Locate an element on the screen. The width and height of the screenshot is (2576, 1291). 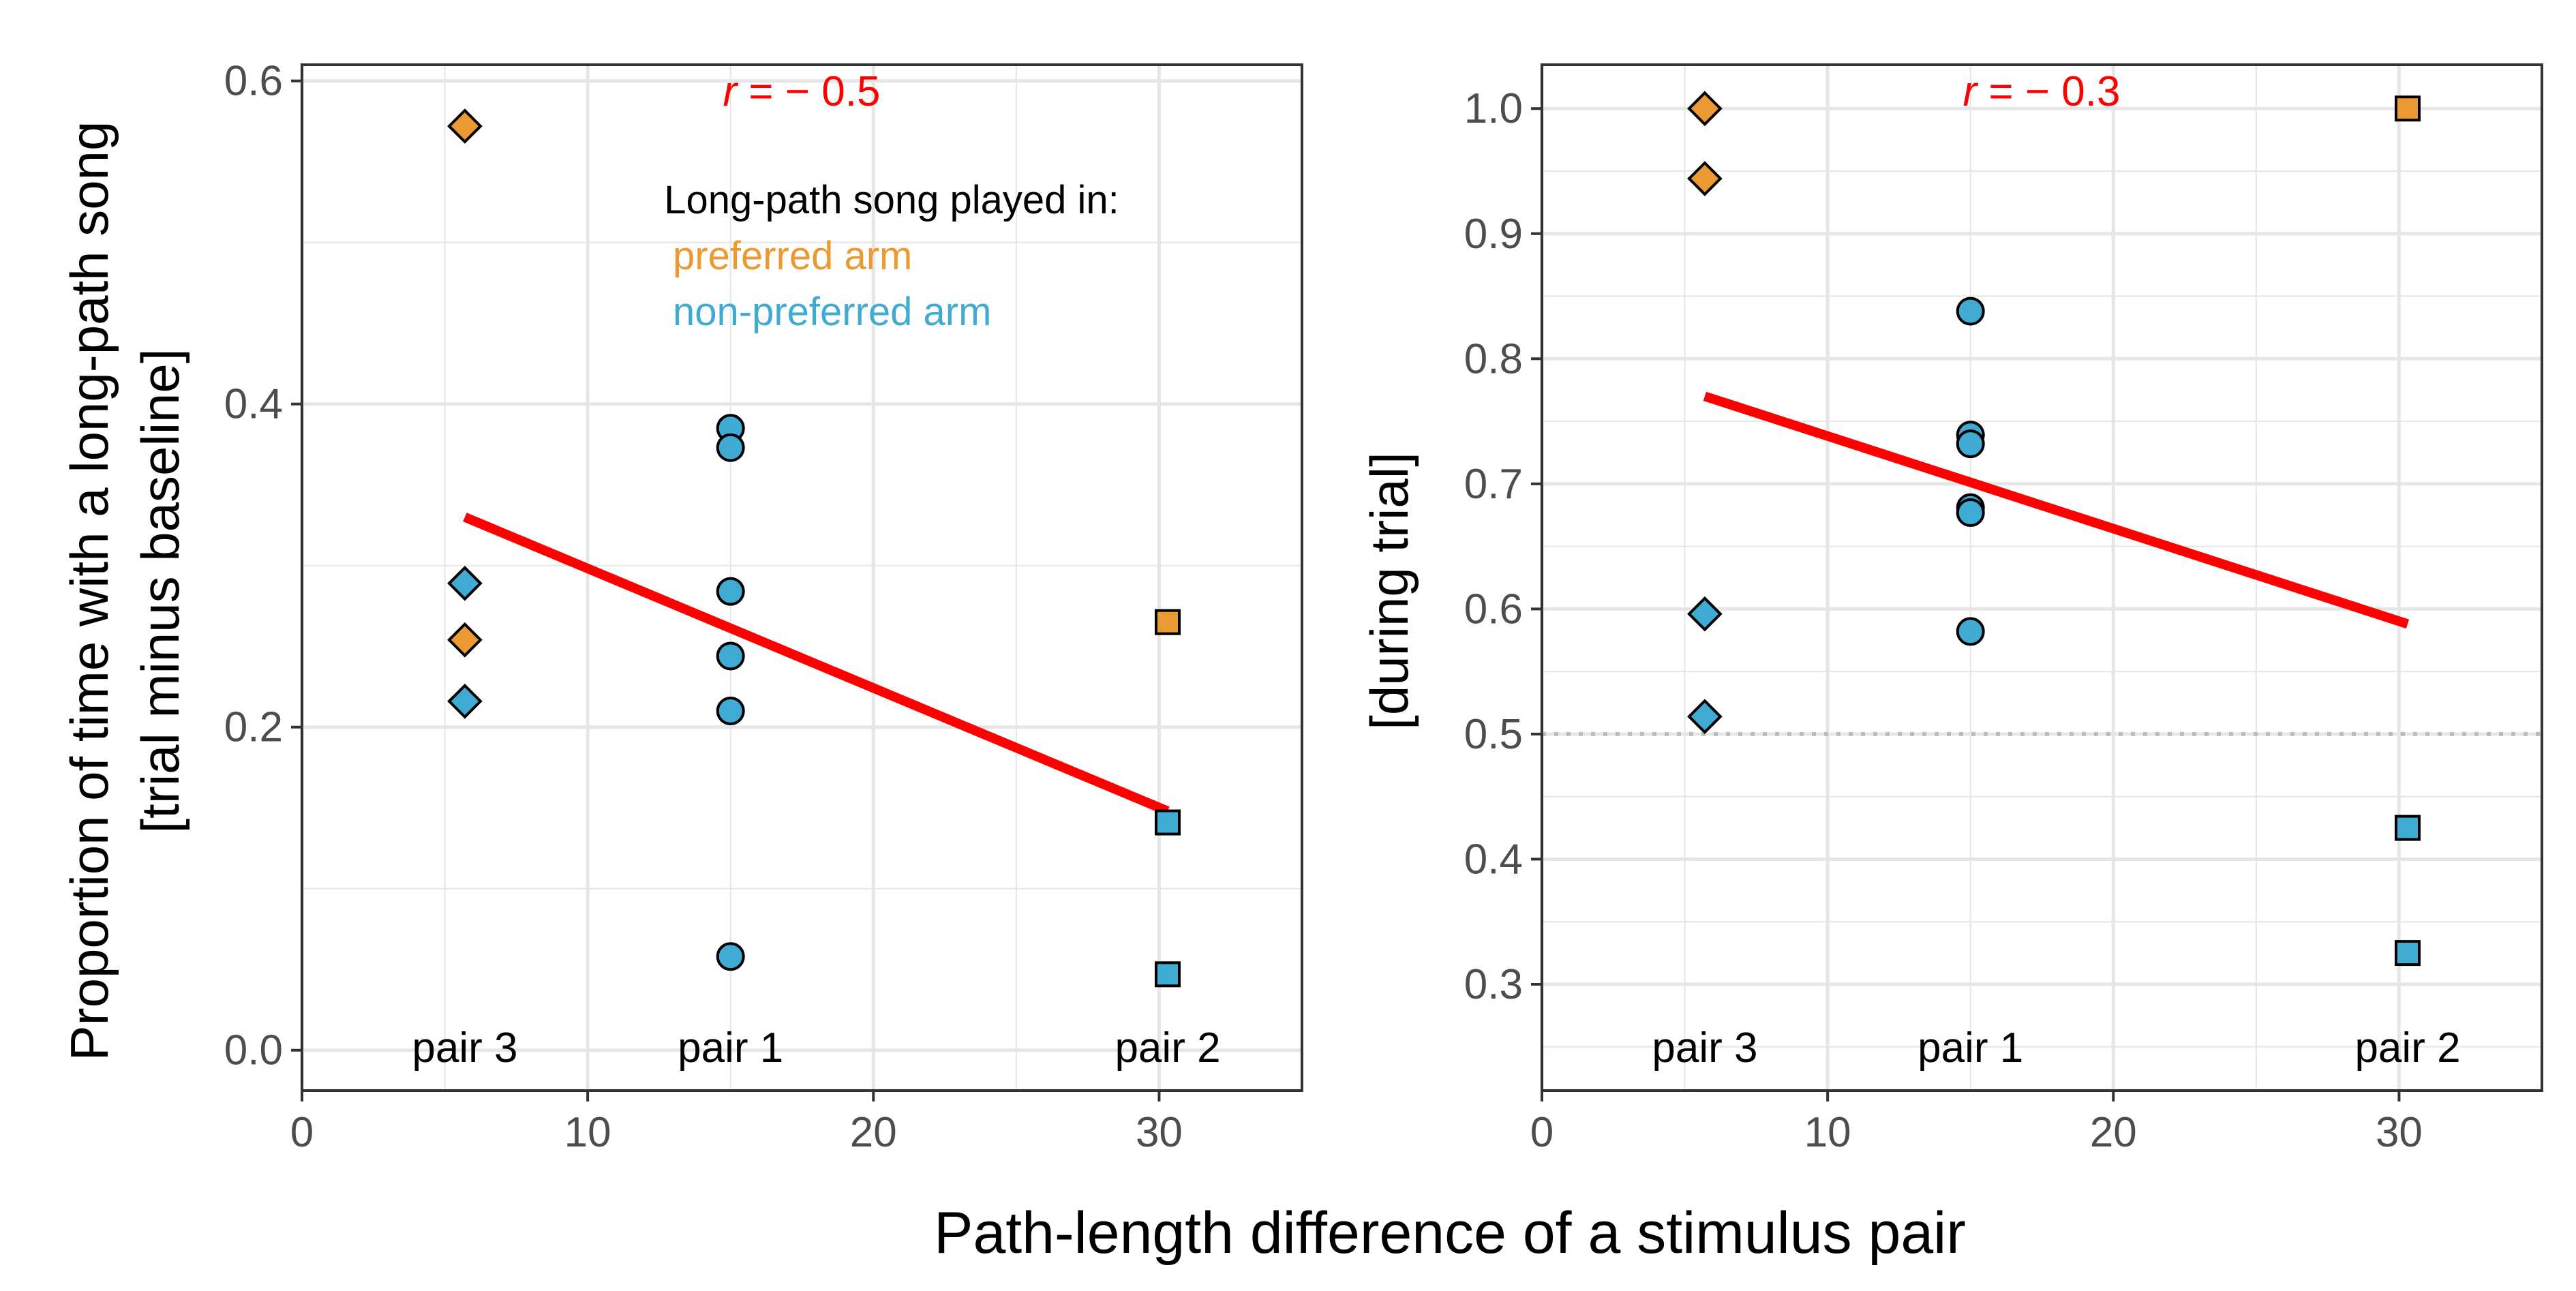
legend-item: preferred arm is located at coordinates (792, 256).